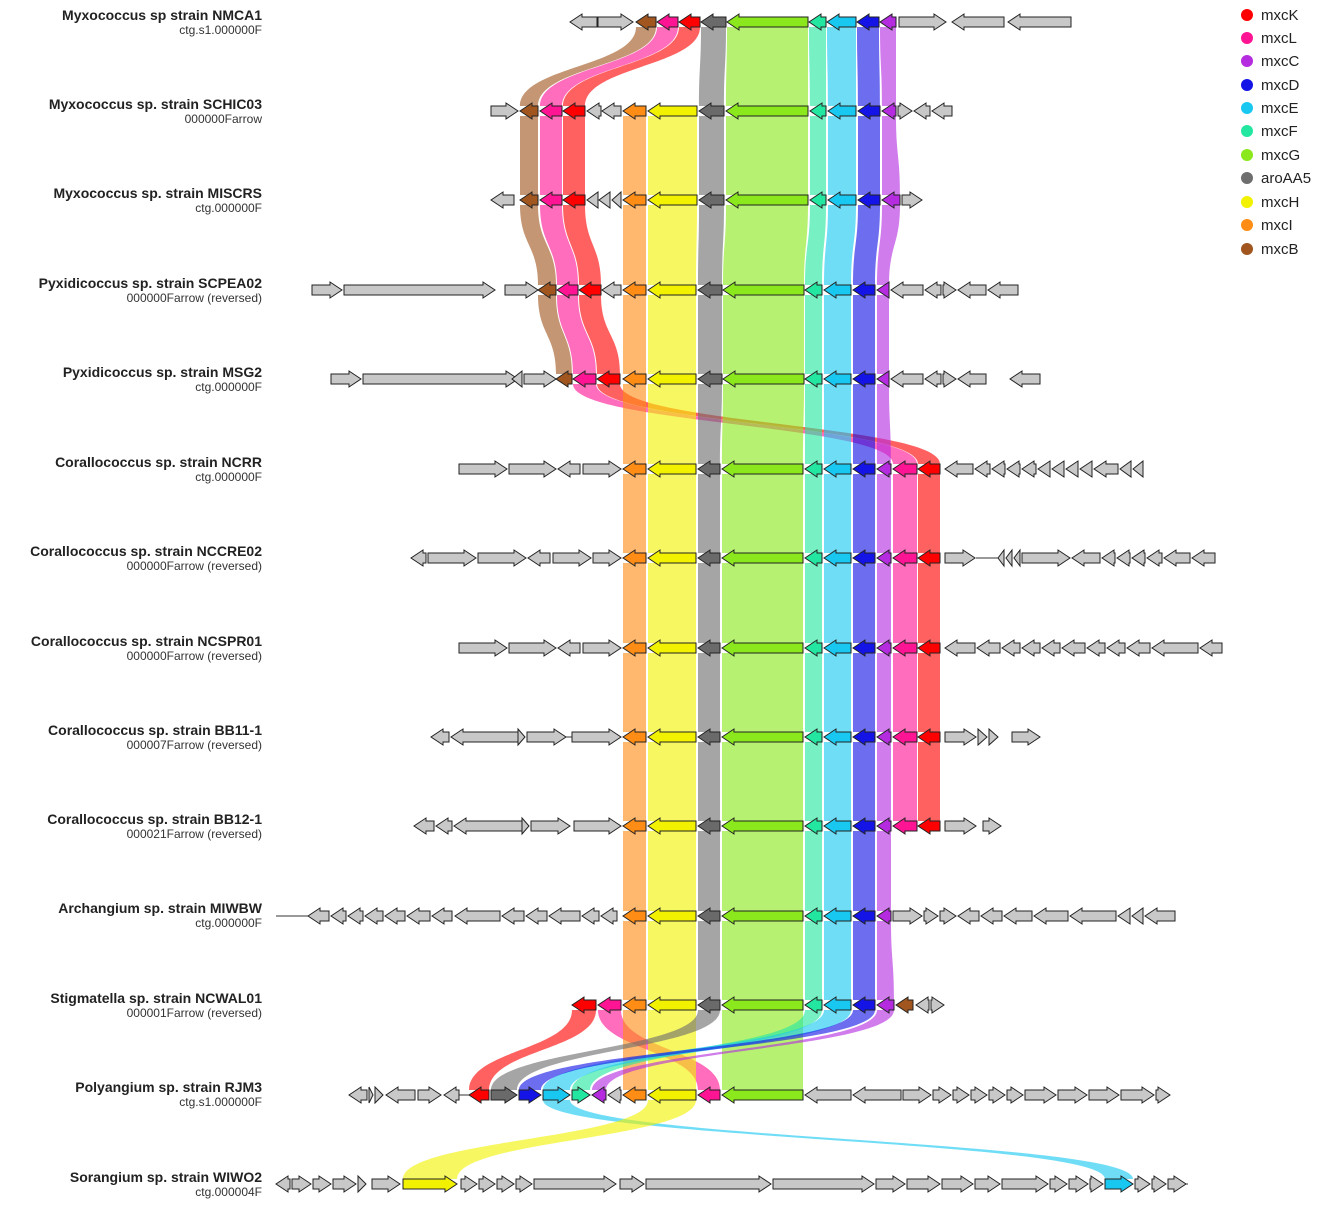  What do you see at coordinates (158, 462) in the screenshot?
I see `strain-name: Corallococcus sp. strain NCRR` at bounding box center [158, 462].